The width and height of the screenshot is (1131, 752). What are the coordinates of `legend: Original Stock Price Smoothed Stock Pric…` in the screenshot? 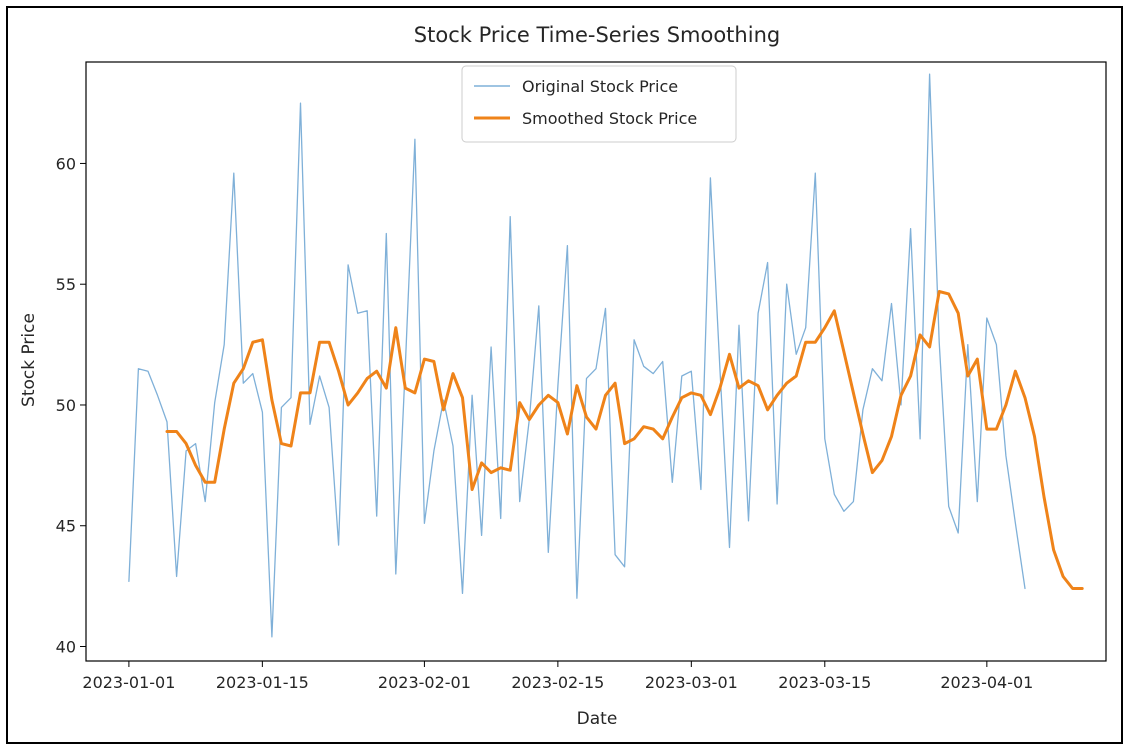 It's located at (599, 104).